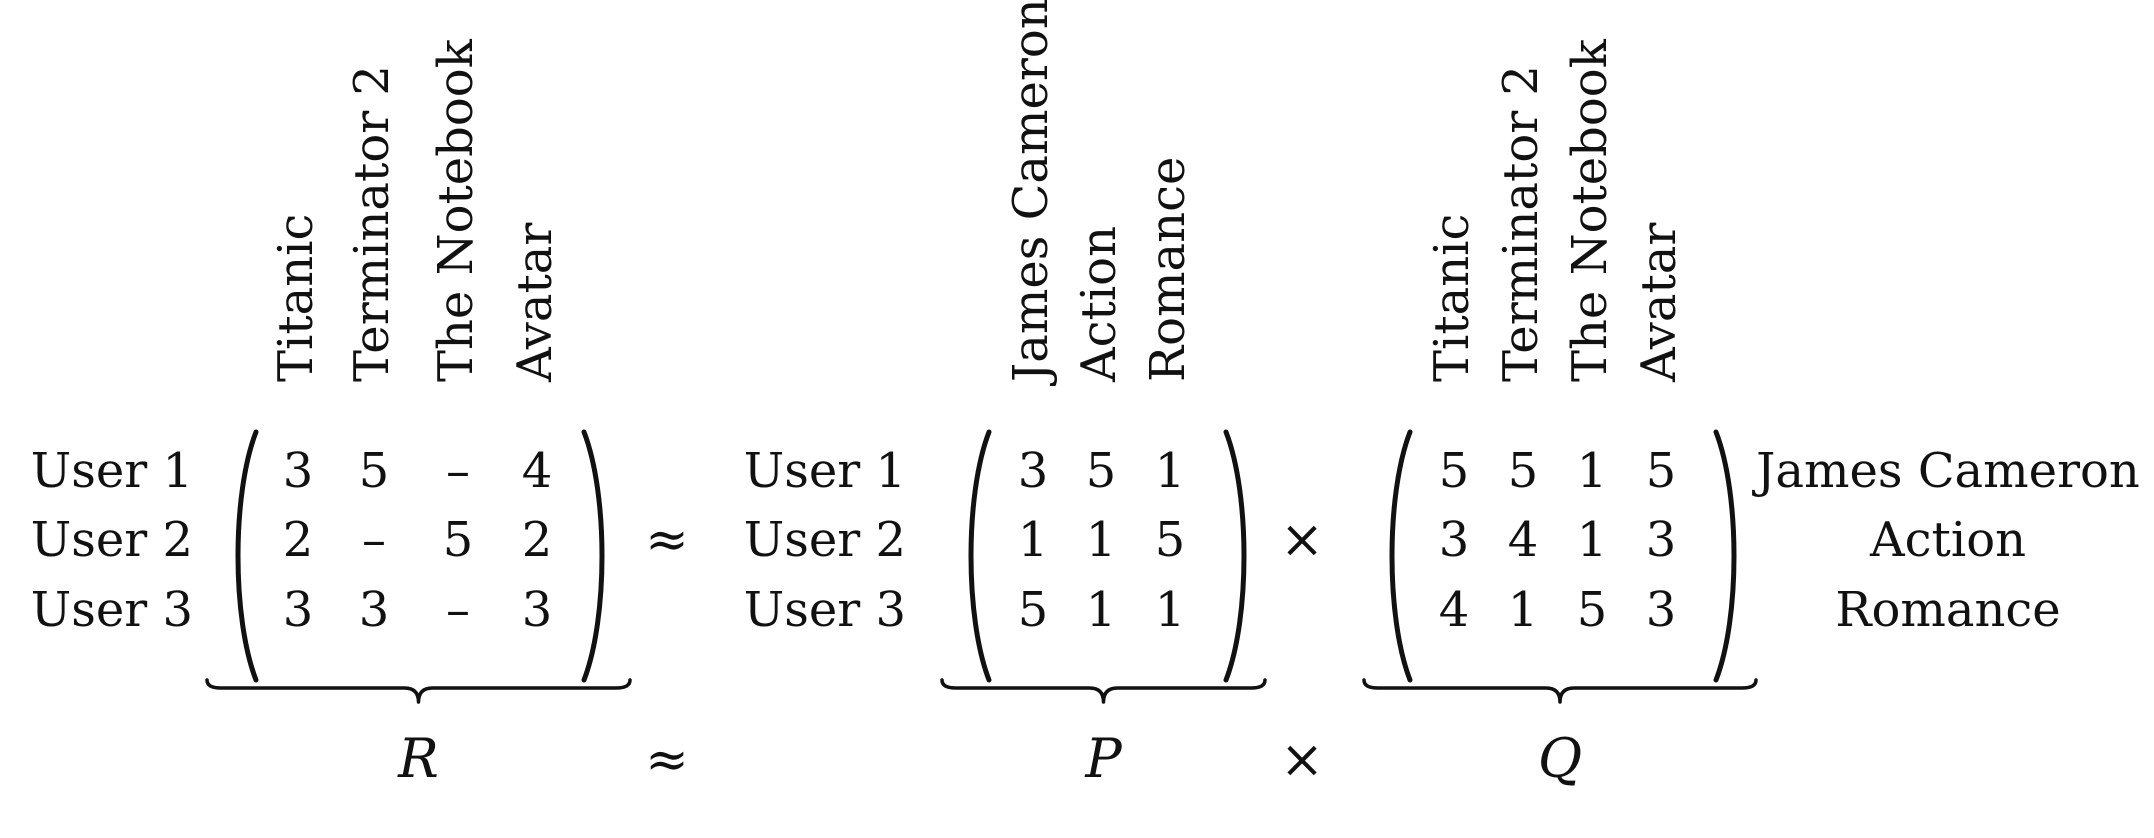 The height and width of the screenshot is (838, 2154). Describe the element at coordinates (593, 556) in the screenshot. I see `matrix-r-right-paren` at that location.